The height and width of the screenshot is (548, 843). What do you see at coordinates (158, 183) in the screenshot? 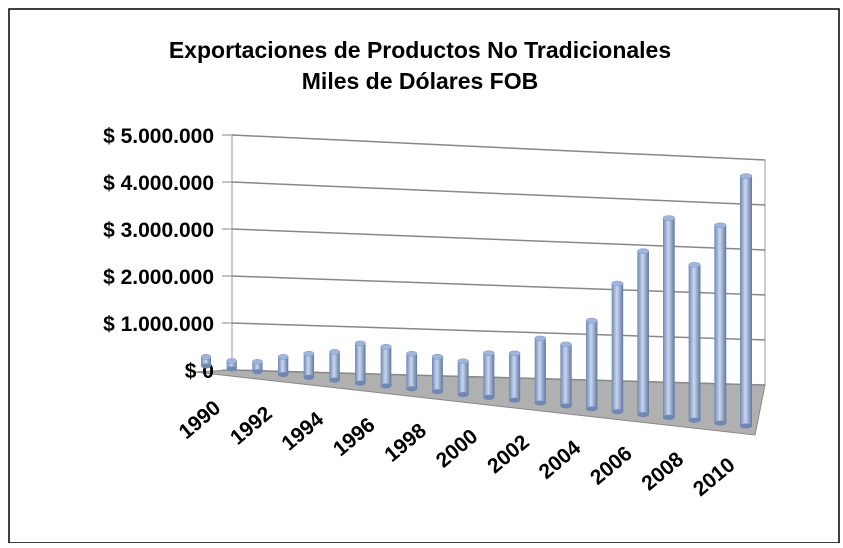
I see `y-tick-label: $ 4.000.000` at bounding box center [158, 183].